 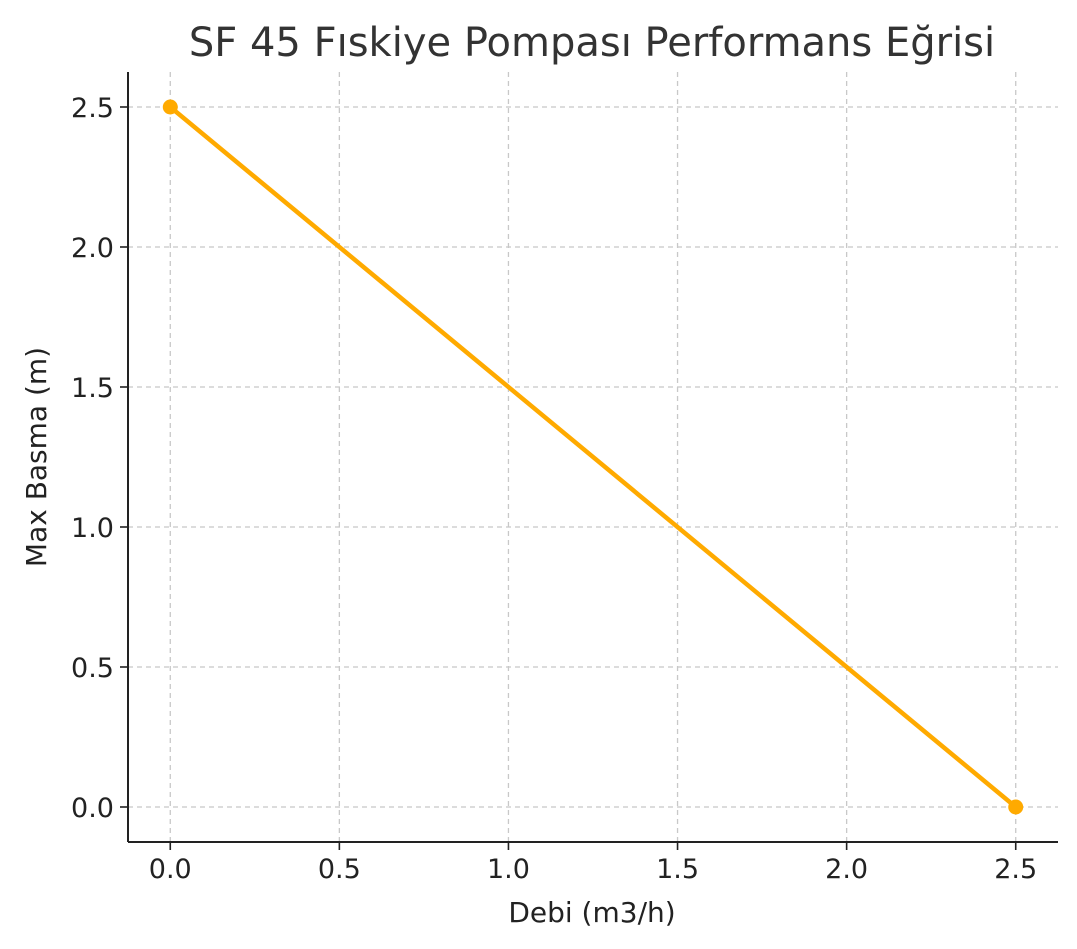 I want to click on y-tick-label: 2.0, so click(x=92, y=248).